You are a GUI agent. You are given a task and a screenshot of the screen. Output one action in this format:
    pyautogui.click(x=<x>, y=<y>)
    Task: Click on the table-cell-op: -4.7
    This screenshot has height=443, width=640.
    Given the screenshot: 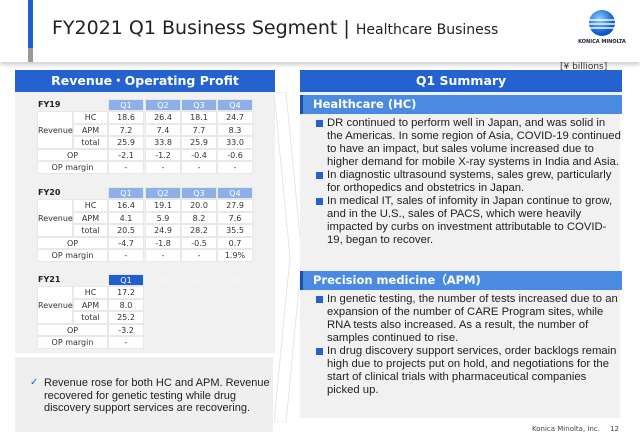 What is the action you would take?
    pyautogui.click(x=126, y=242)
    